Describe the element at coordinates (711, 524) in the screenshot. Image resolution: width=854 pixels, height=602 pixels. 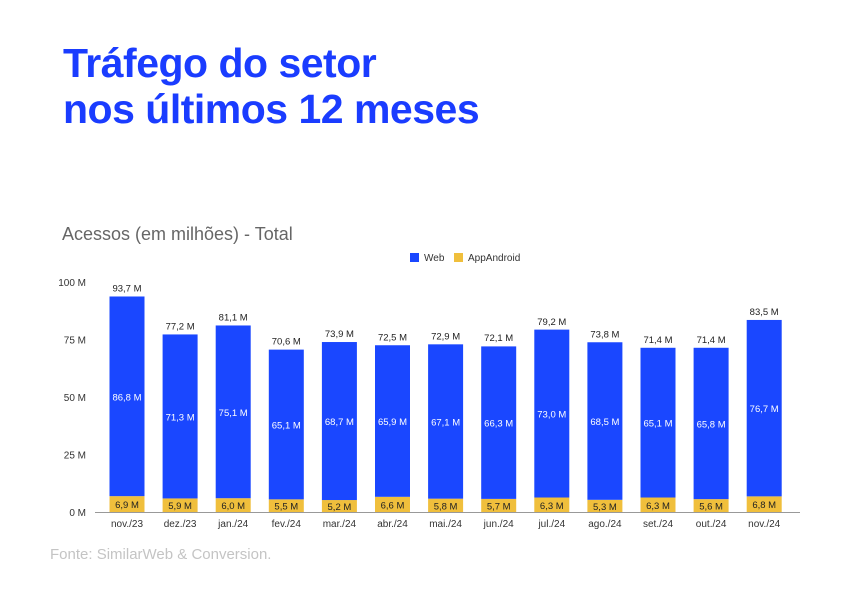
I see `x-tick-label: out./24` at that location.